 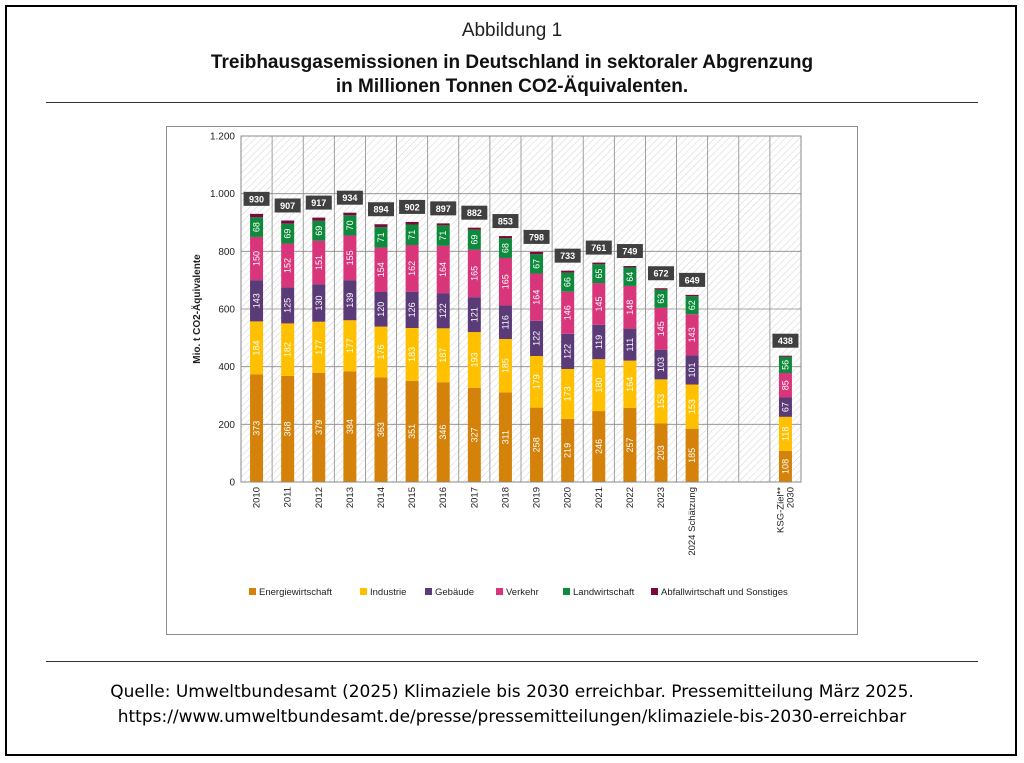 I want to click on total-label: 649, so click(x=692, y=280).